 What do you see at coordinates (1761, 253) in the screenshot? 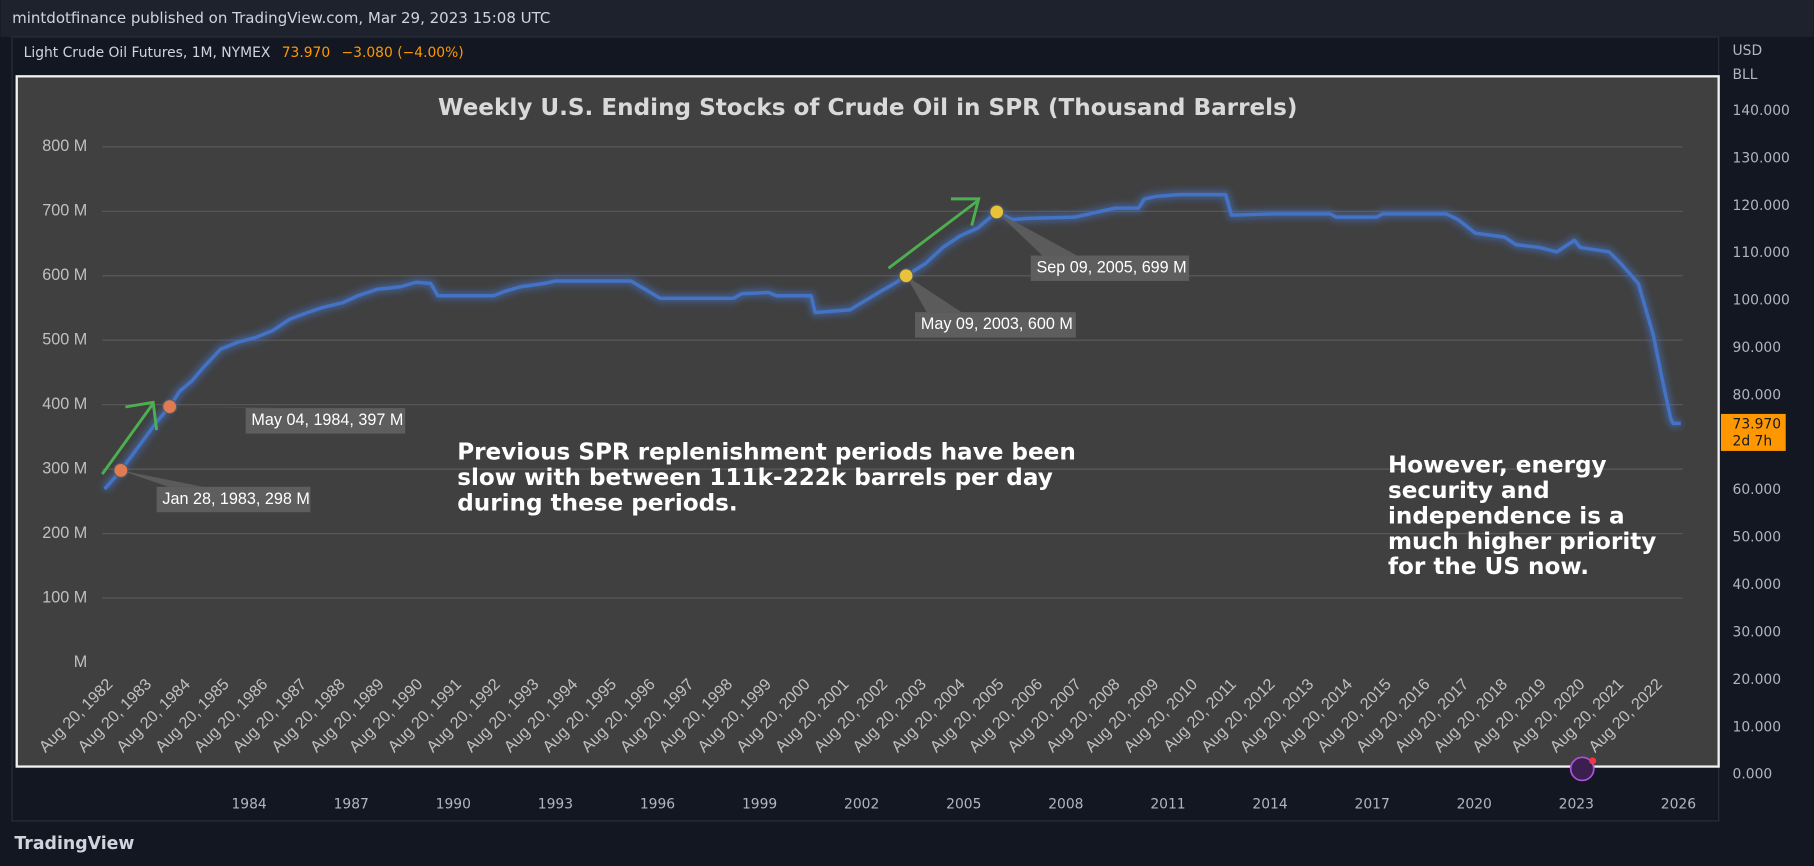
I see `price-label: 110.000` at bounding box center [1761, 253].